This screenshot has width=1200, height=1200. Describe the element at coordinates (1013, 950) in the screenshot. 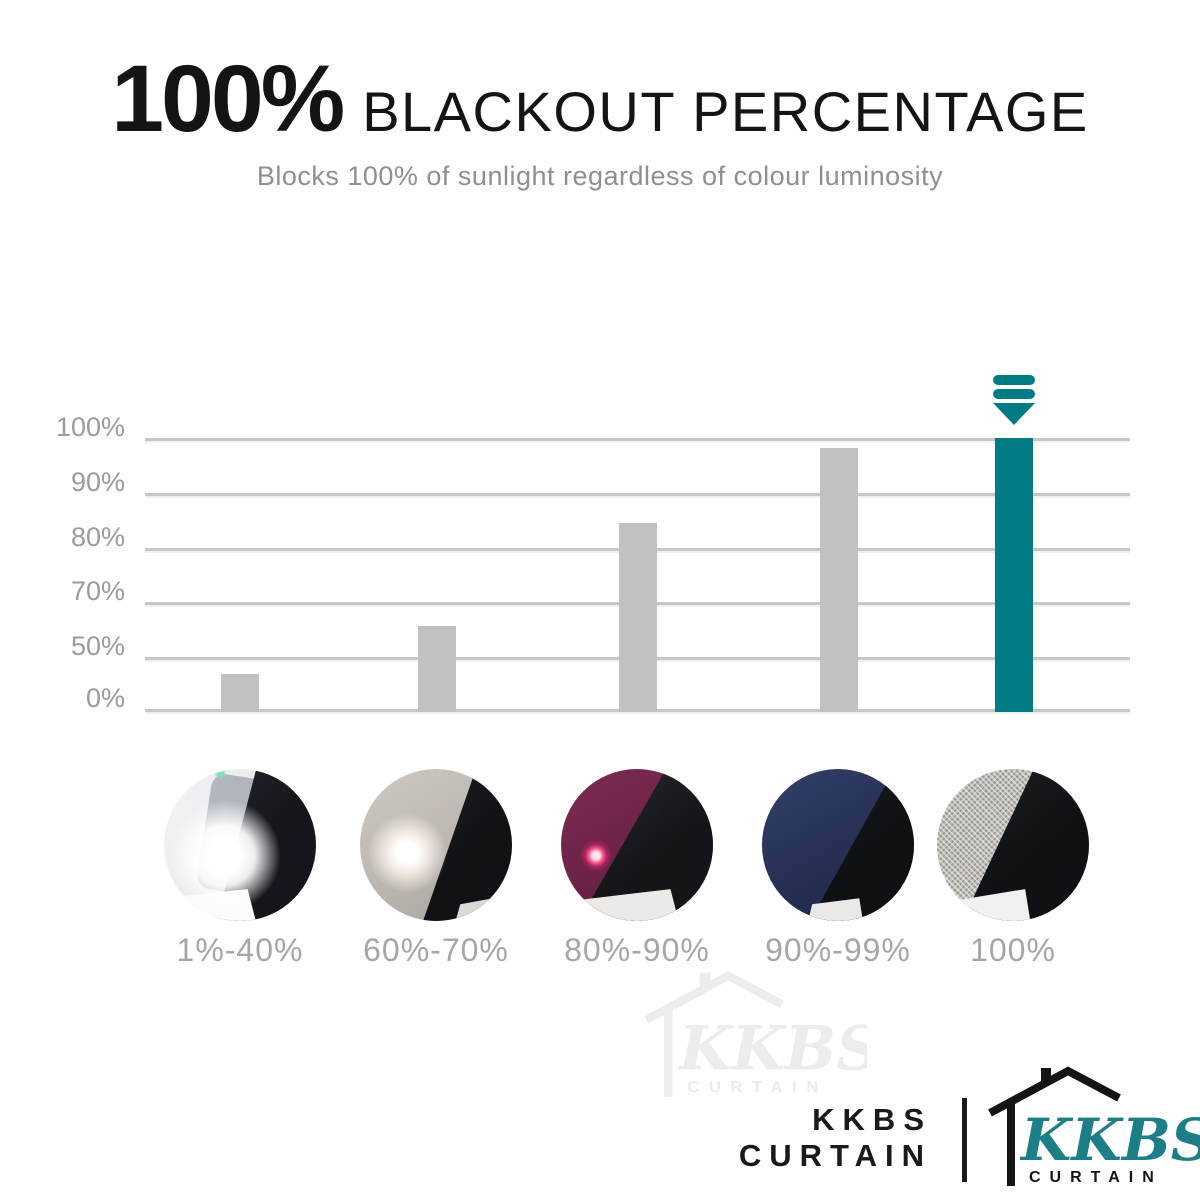

I see `sample-label-100: 100%` at that location.